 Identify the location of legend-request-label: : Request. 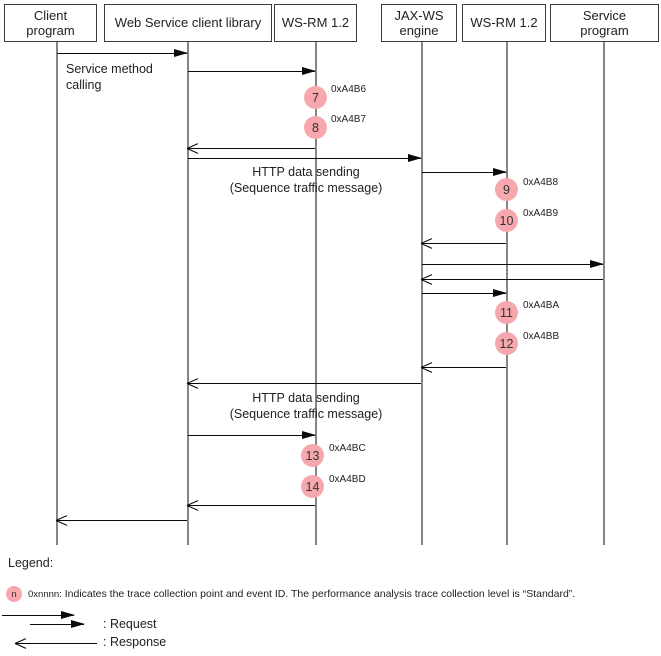
(130, 624).